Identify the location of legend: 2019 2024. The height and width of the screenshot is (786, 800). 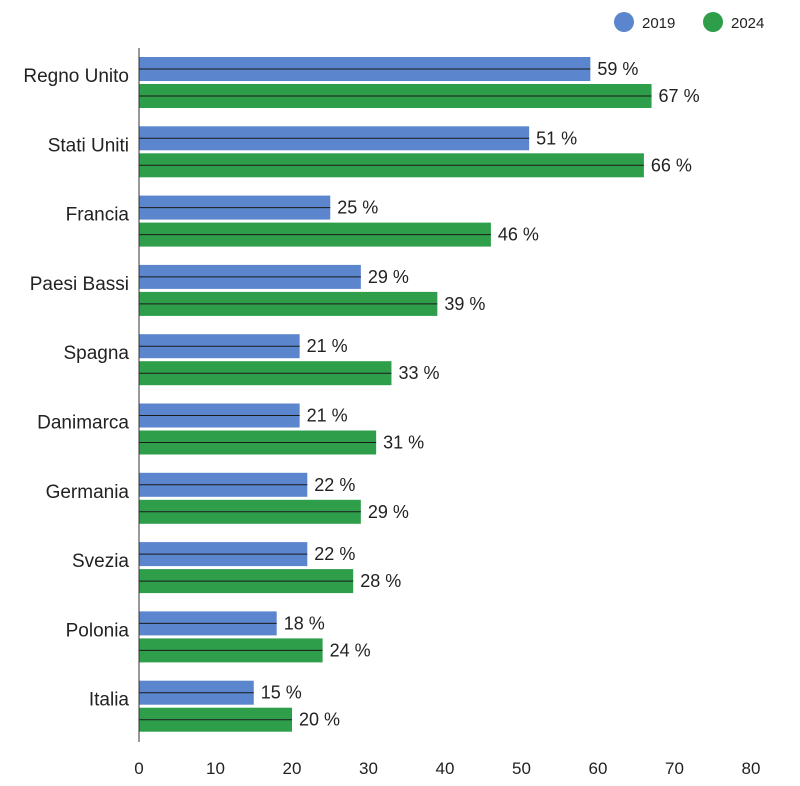
(689, 22).